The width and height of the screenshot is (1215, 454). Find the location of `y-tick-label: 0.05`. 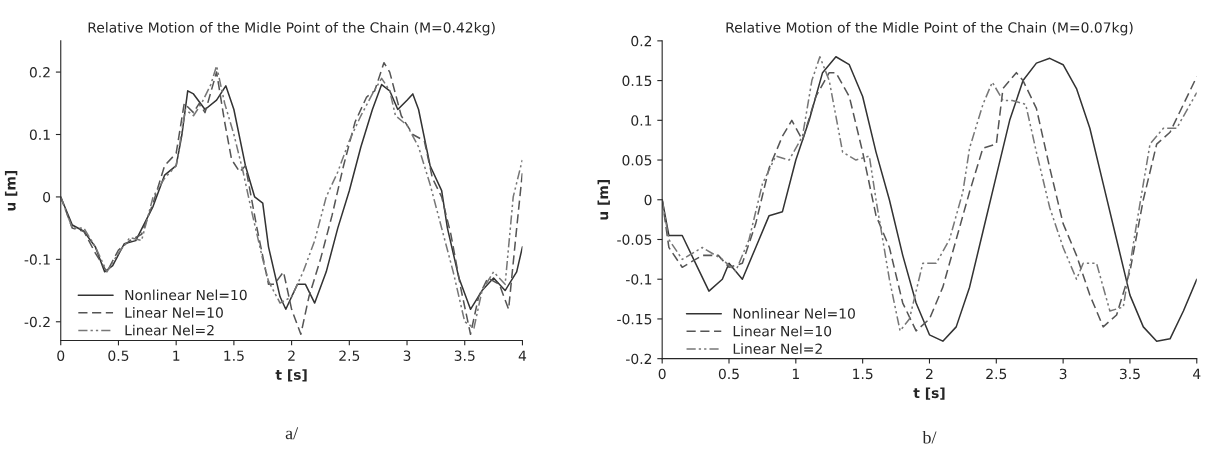

y-tick-label: 0.05 is located at coordinates (637, 160).